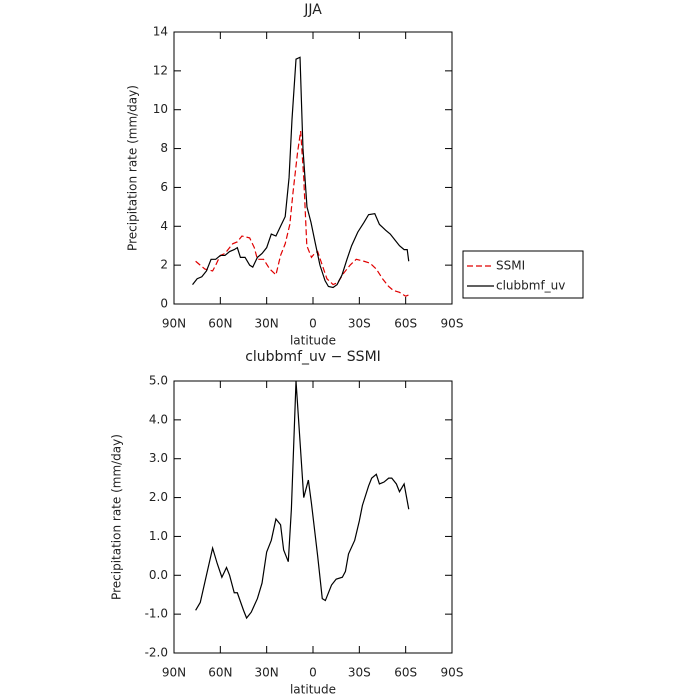  I want to click on chart-title: JJA, so click(312, 10).